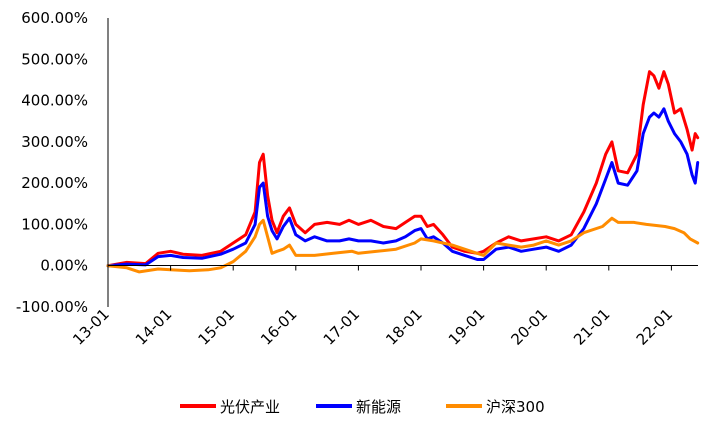  What do you see at coordinates (279, 327) in the screenshot?
I see `x-tick-label: 16-01` at bounding box center [279, 327].